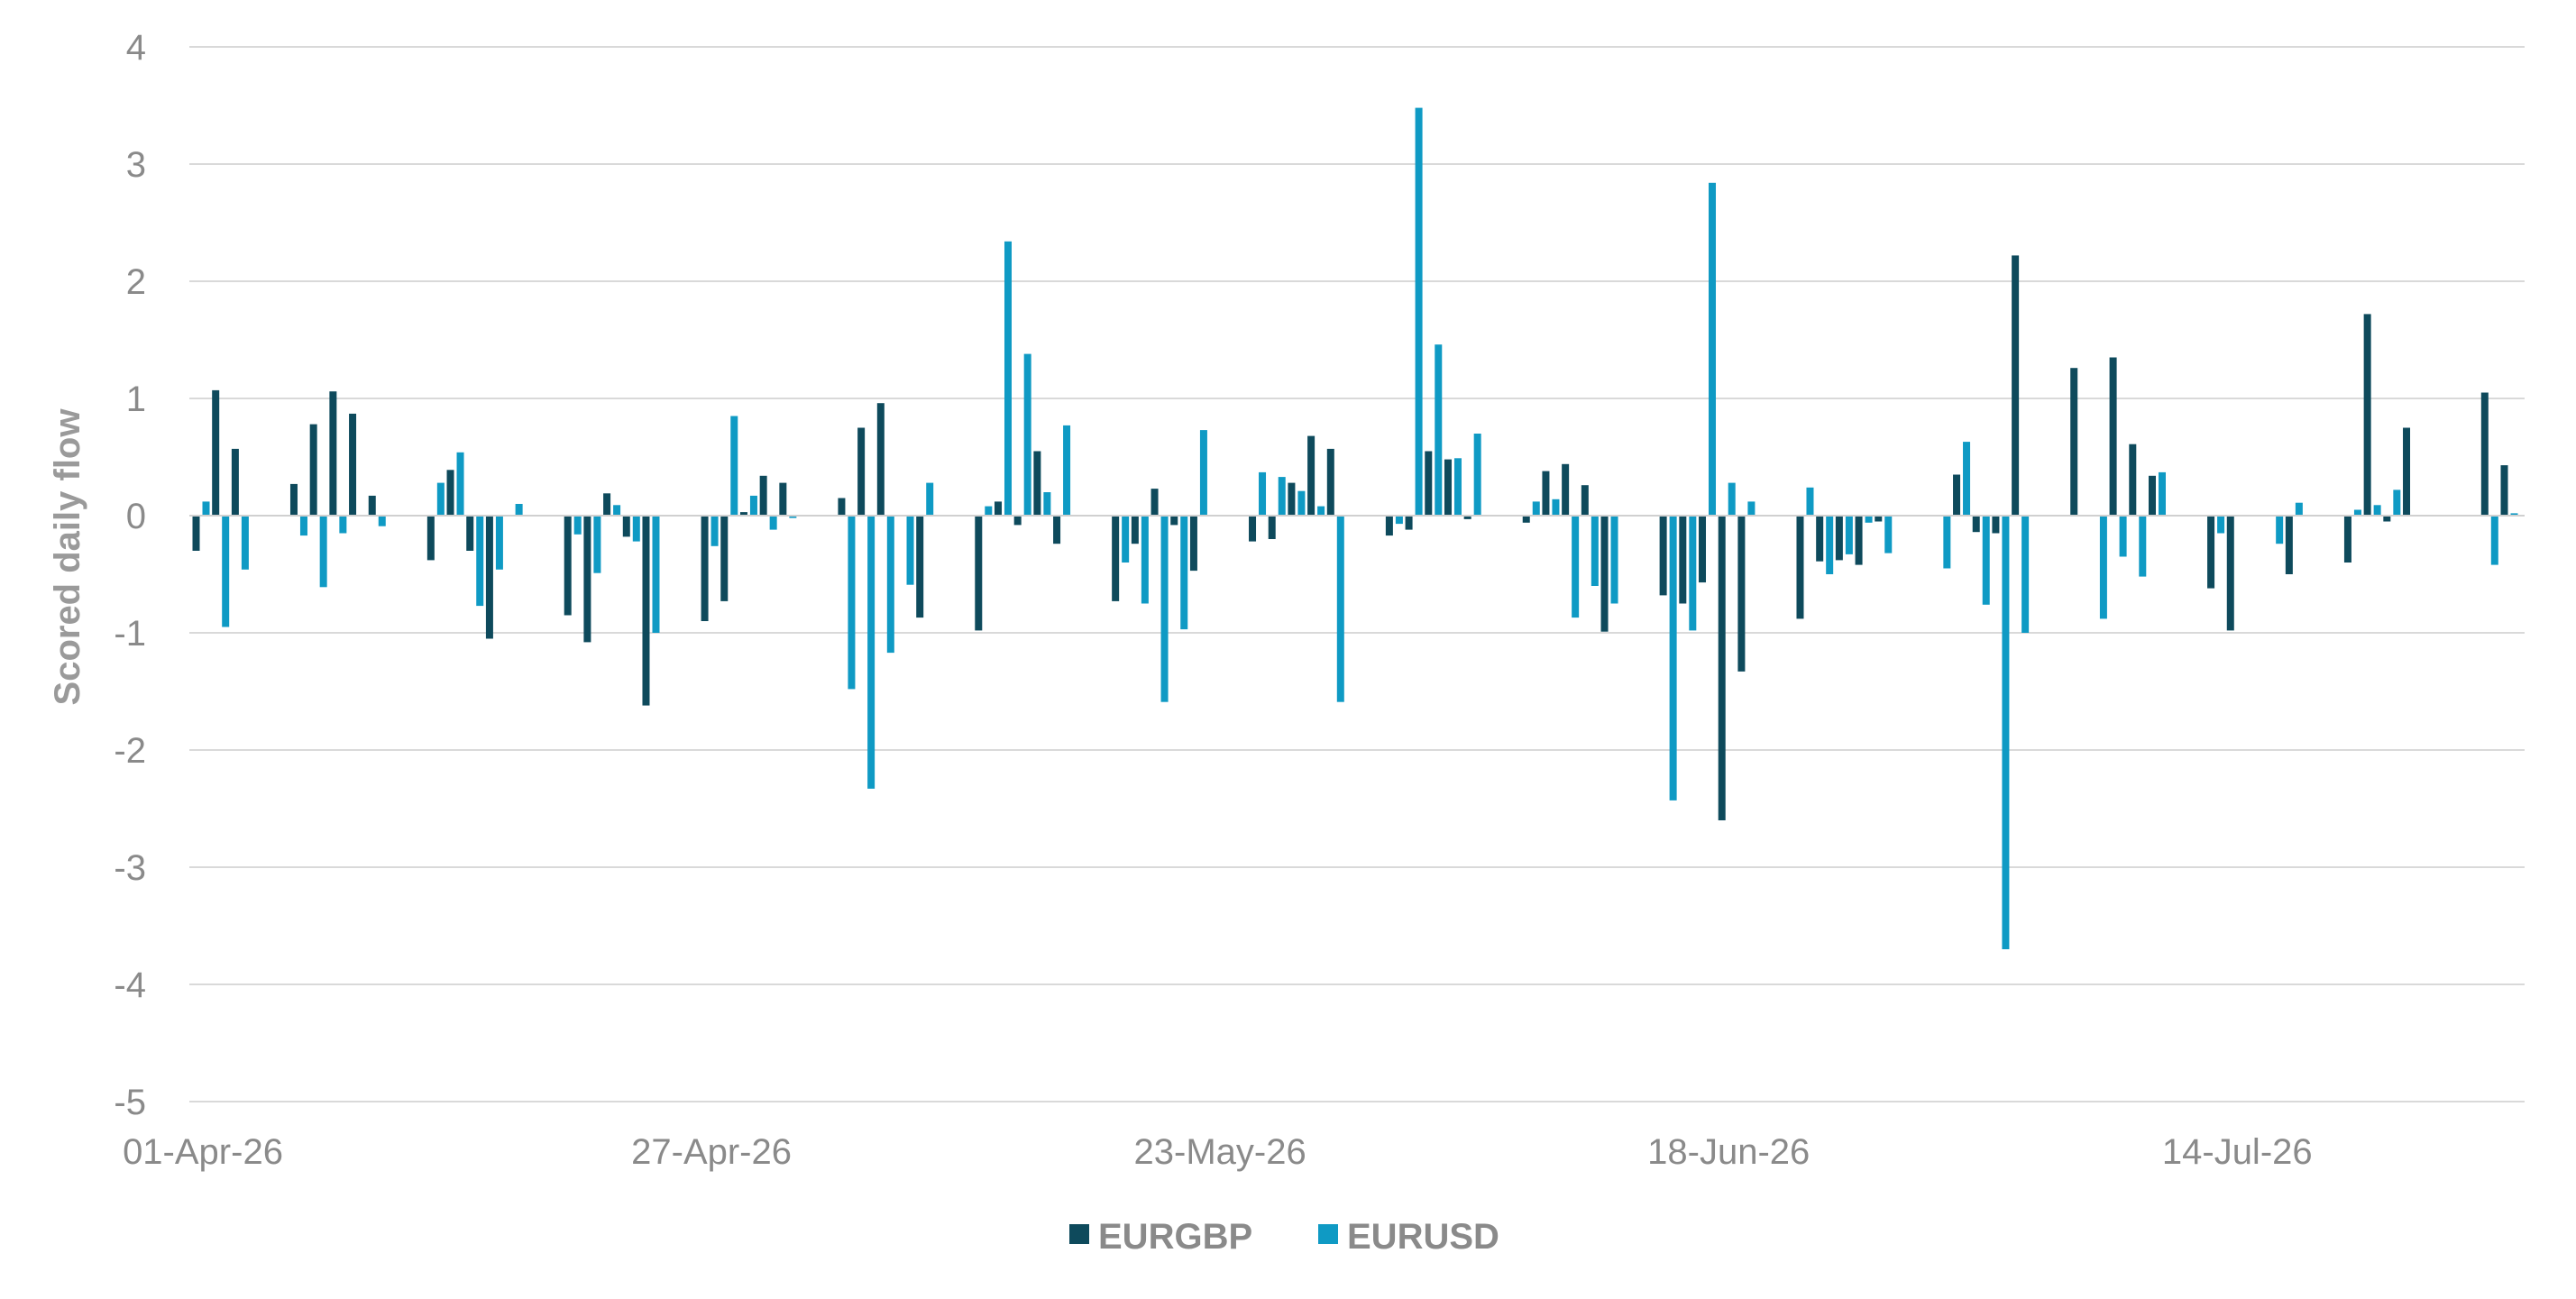 The image size is (2576, 1299). What do you see at coordinates (136, 399) in the screenshot?
I see `y-tick-label: 1` at bounding box center [136, 399].